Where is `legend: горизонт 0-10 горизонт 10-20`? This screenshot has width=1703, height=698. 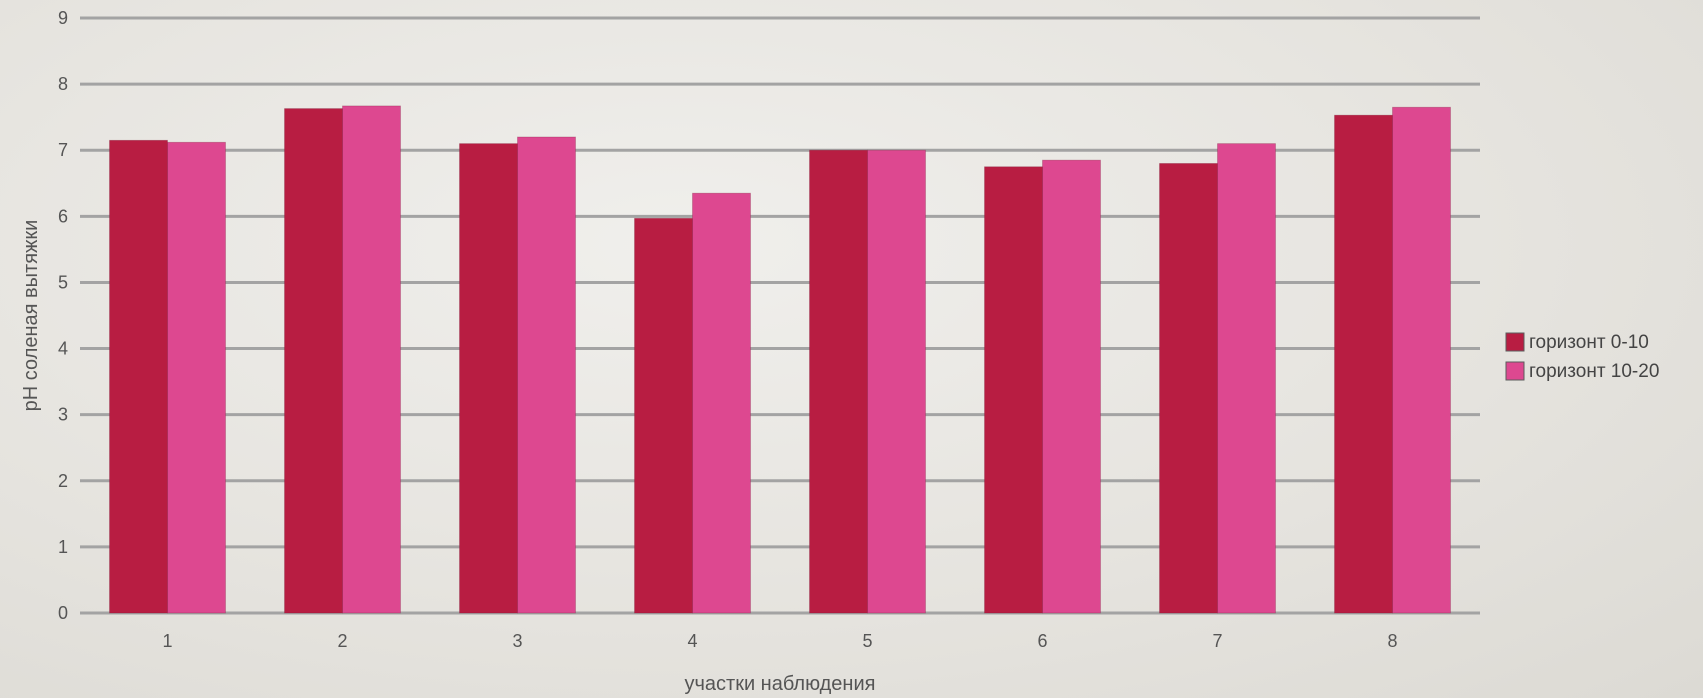
legend: горизонт 0-10 горизонт 10-20 is located at coordinates (1582, 357).